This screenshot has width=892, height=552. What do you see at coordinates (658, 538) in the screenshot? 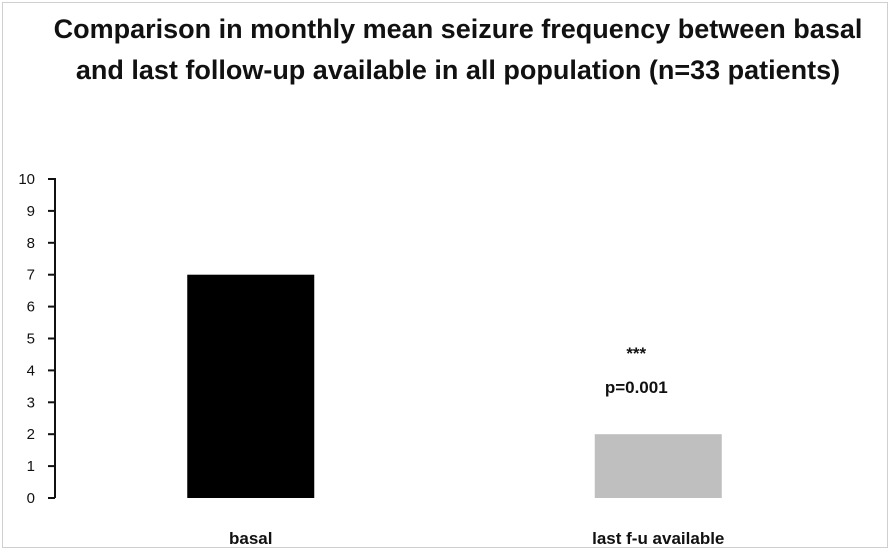
I see `x-category-label: last f-u available` at bounding box center [658, 538].